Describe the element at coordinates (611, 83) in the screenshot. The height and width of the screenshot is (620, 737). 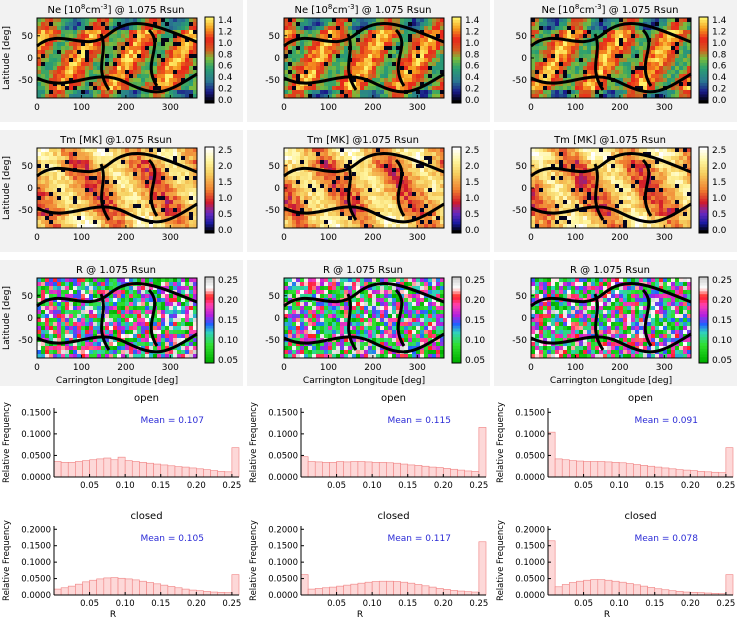
I see `contour-line` at that location.